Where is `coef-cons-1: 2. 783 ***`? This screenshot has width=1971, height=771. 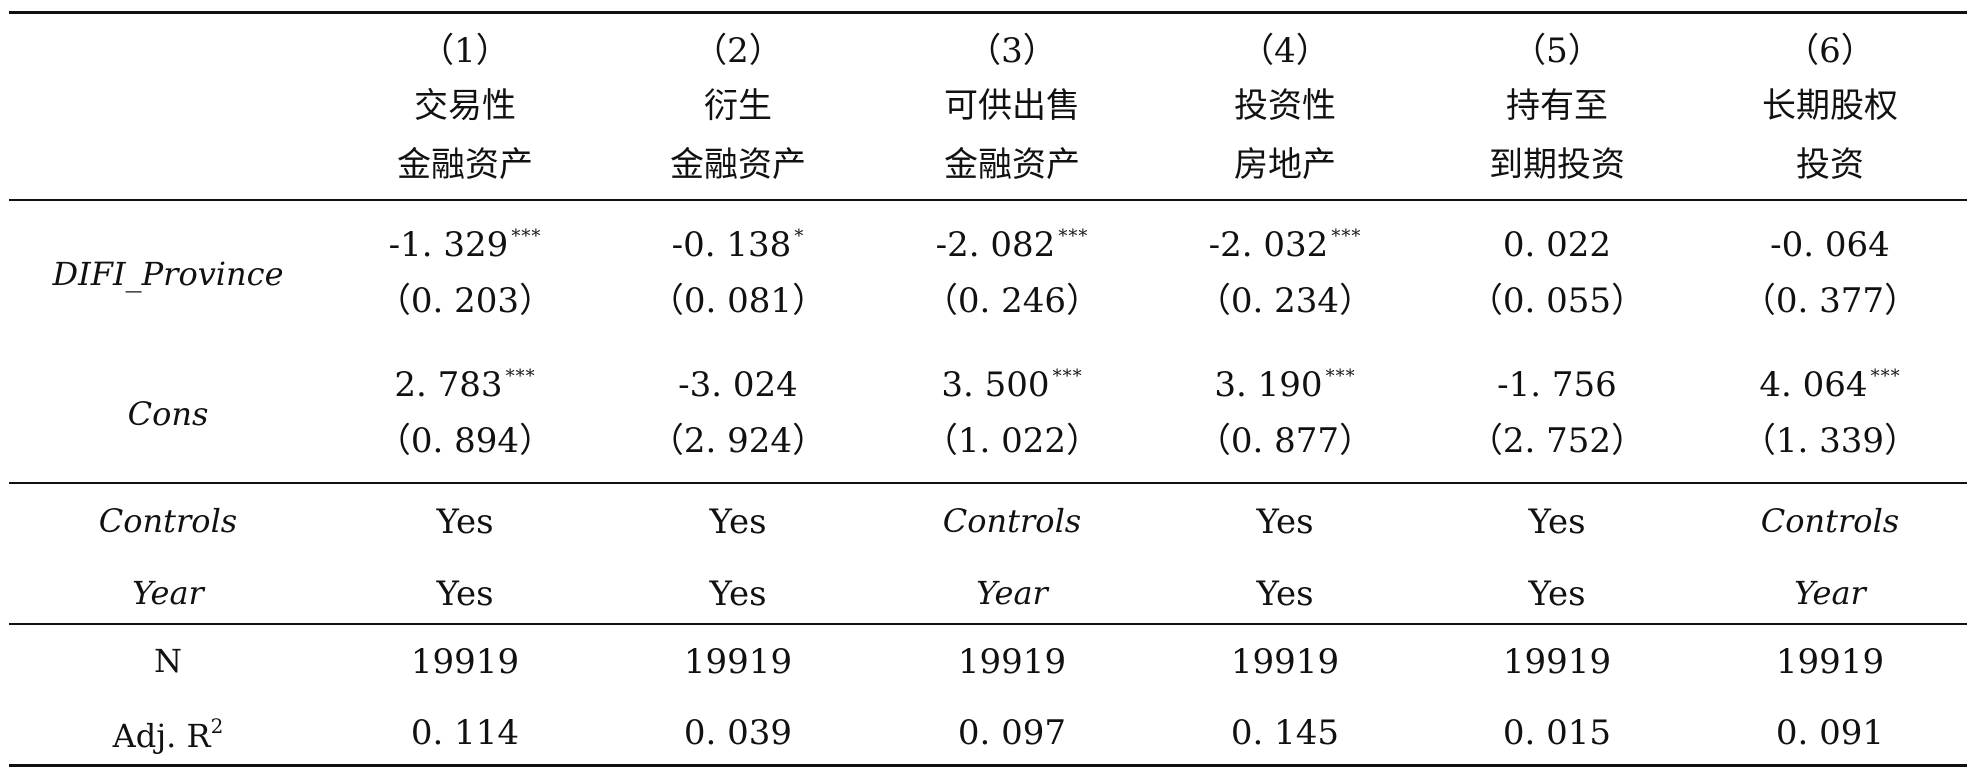
coef-cons-1: 2. 783 *** is located at coordinates (465, 385).